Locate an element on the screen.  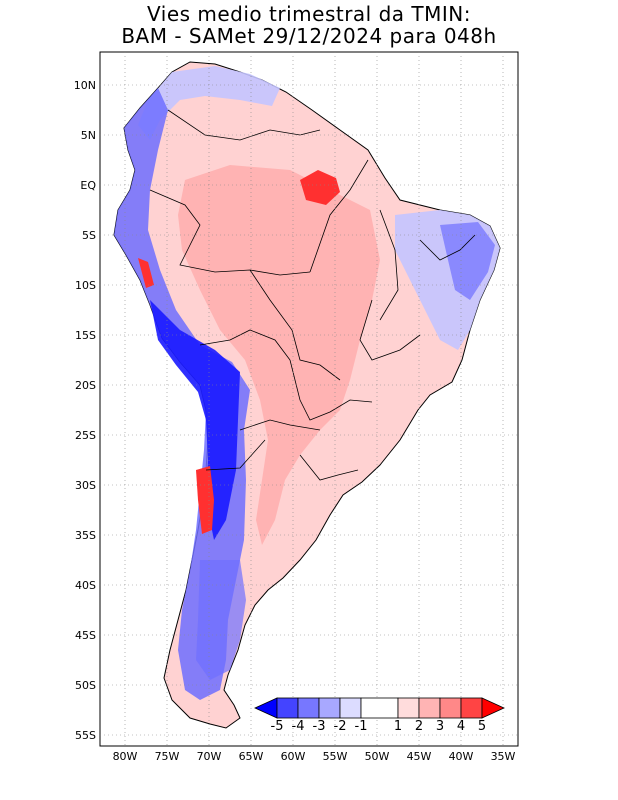
colorbar-label: 4 is located at coordinates (461, 726).